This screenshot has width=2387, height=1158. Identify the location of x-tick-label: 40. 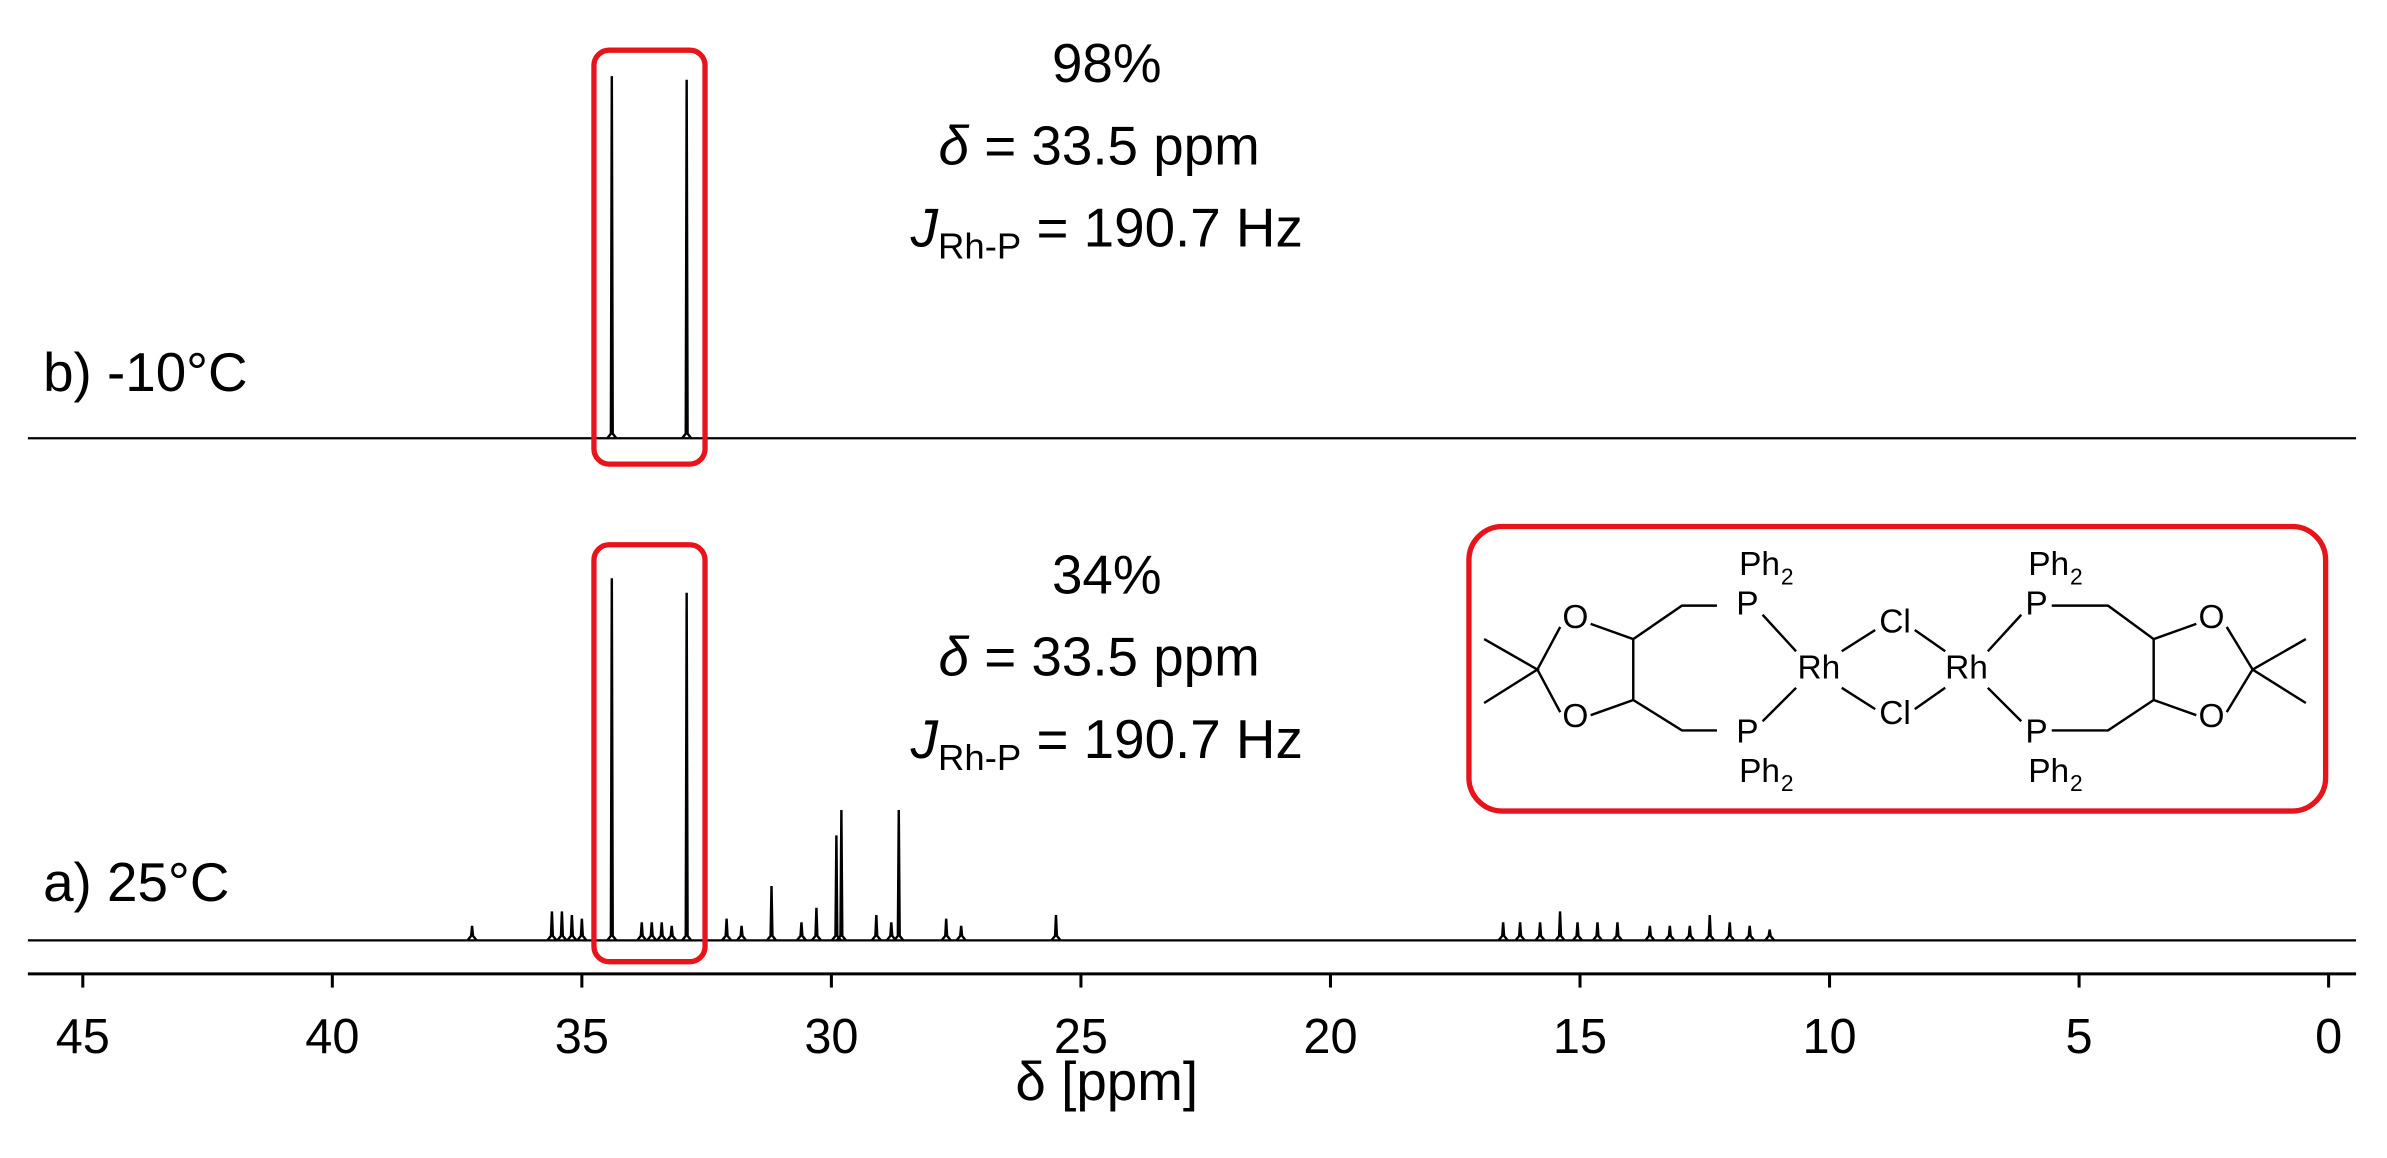
(332, 1037).